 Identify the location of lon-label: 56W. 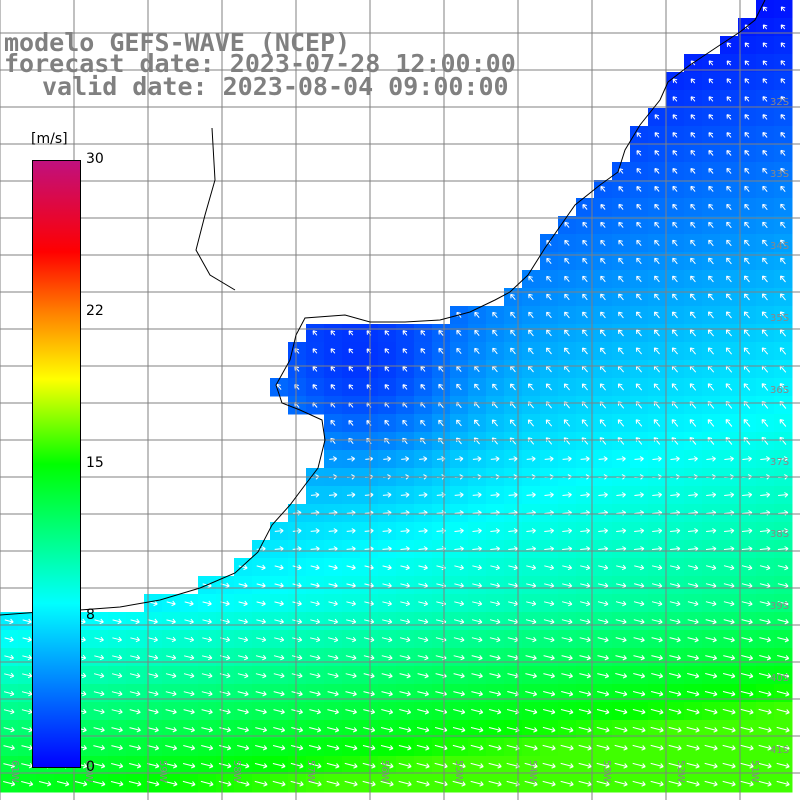
(384, 771).